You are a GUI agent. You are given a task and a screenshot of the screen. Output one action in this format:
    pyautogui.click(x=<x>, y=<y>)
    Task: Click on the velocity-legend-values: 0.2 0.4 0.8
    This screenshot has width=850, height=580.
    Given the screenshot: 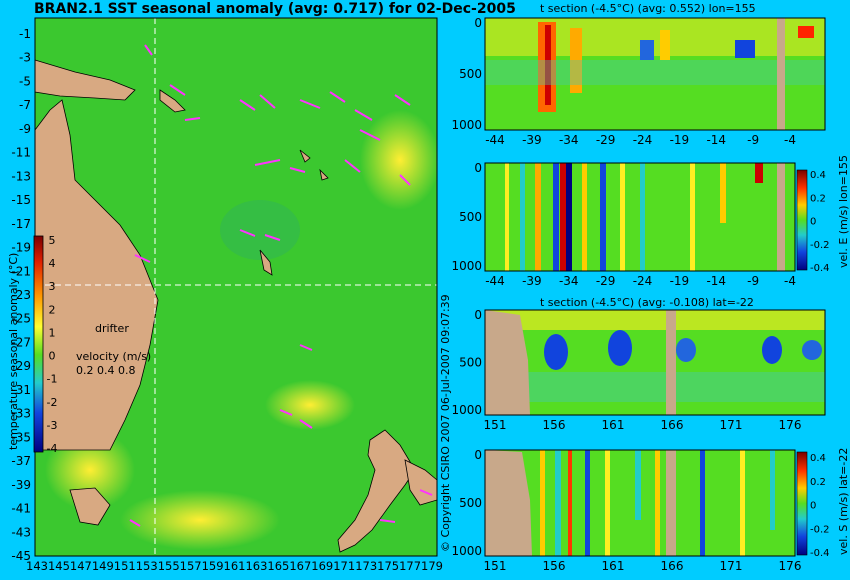 What is the action you would take?
    pyautogui.click(x=106, y=370)
    